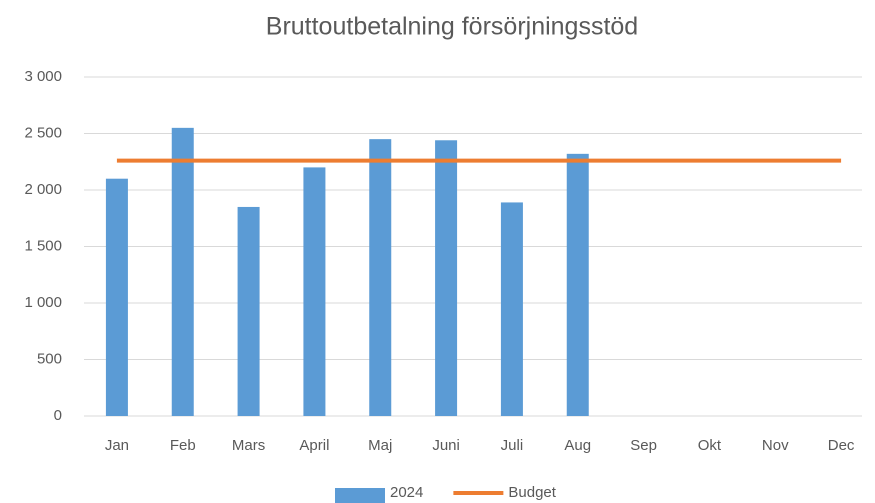 The image size is (875, 503). What do you see at coordinates (43, 76) in the screenshot?
I see `y-tick-label: 3 000` at bounding box center [43, 76].